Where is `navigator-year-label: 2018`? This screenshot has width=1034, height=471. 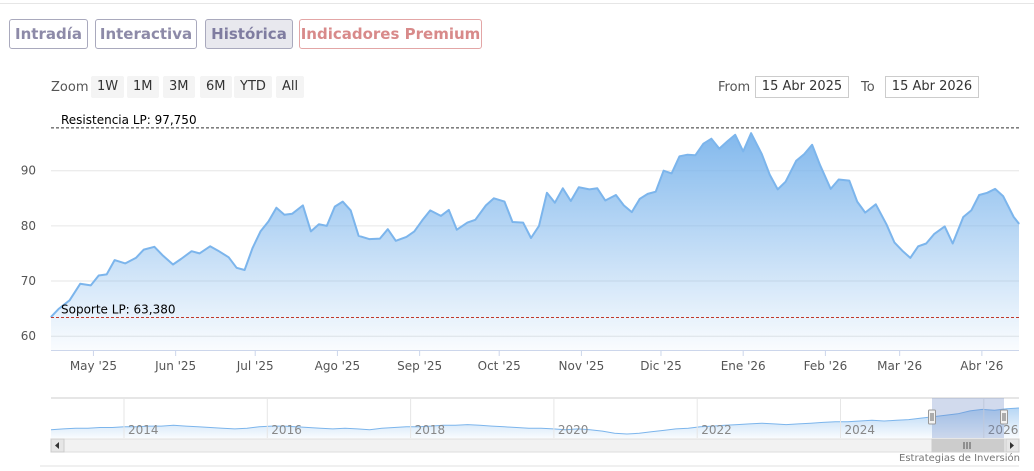 navigator-year-label: 2018 is located at coordinates (430, 430).